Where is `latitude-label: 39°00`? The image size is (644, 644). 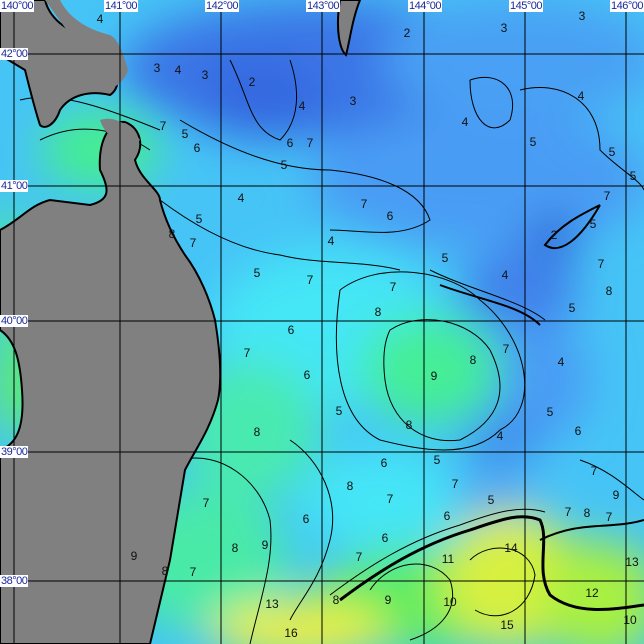 latitude-label: 39°00 is located at coordinates (14, 452).